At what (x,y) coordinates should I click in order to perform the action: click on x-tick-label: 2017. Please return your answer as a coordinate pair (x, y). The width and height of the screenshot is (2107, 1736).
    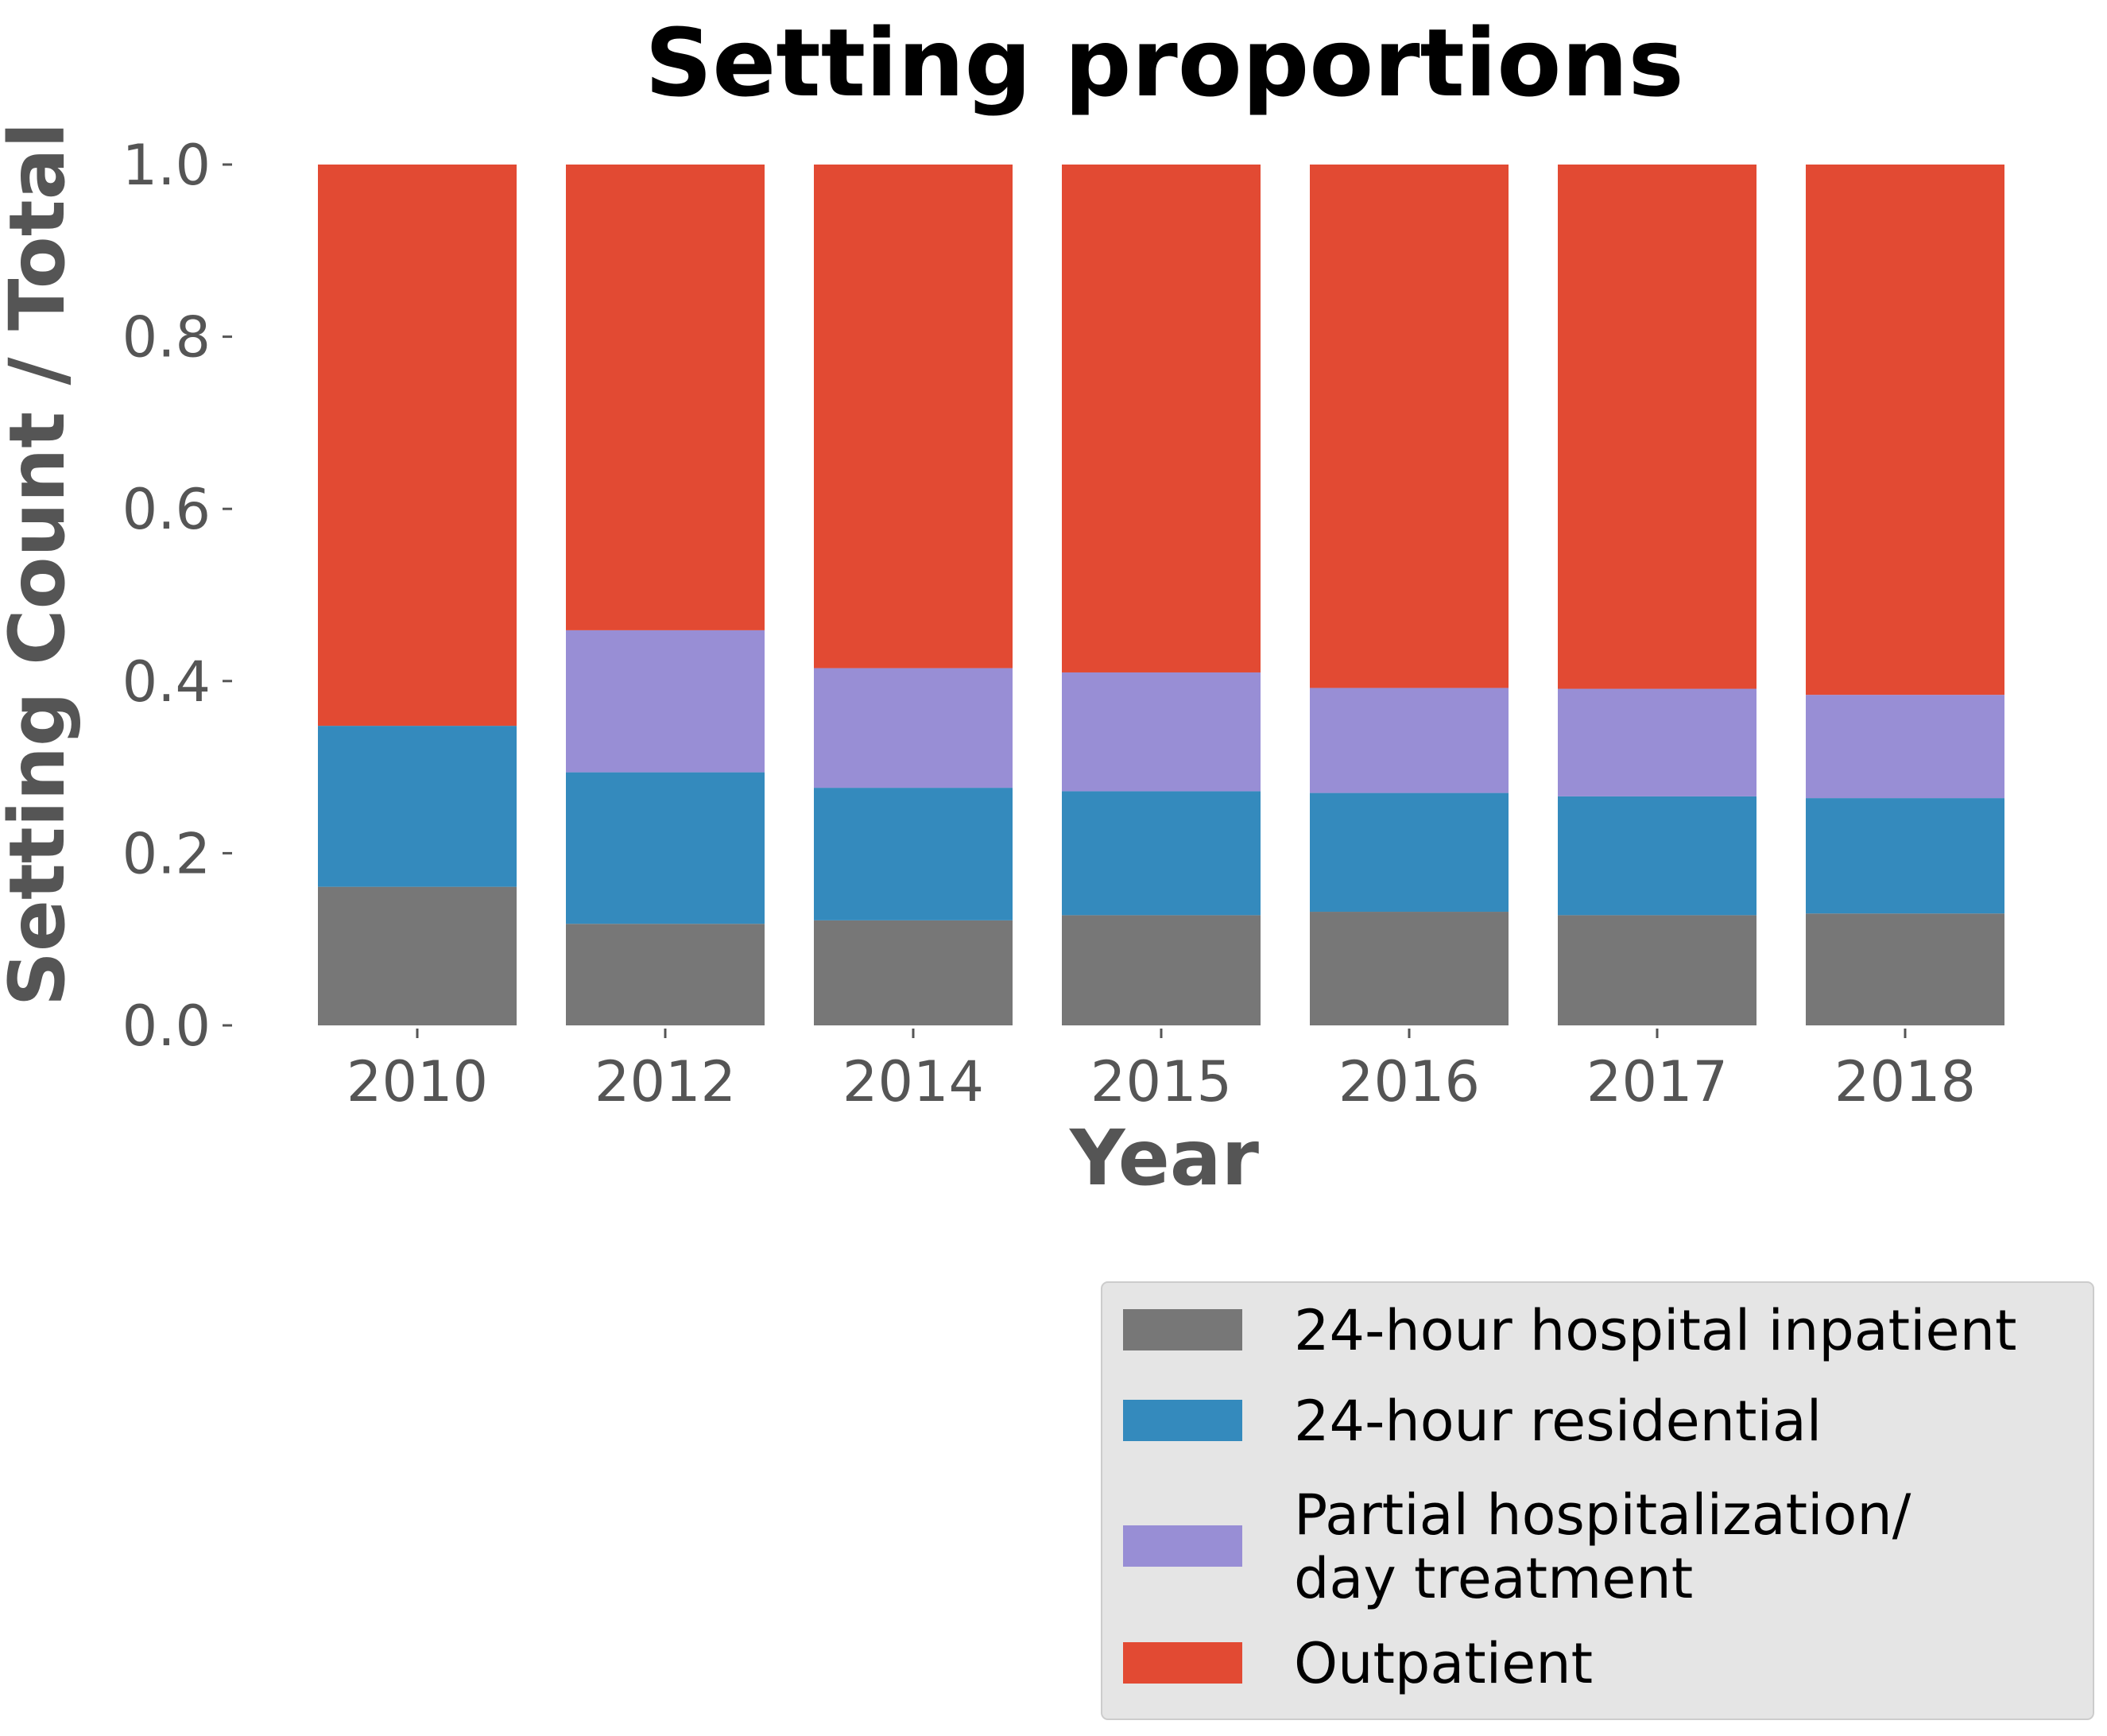
    Looking at the image, I should click on (1657, 1081).